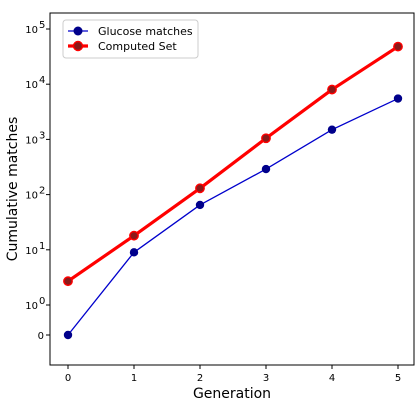  I want to click on y-tick-exponent: 0, so click(42, 301).